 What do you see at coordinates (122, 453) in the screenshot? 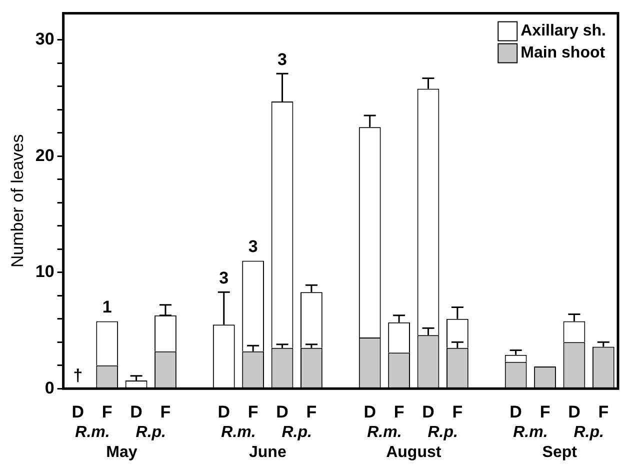
I see `text: May` at bounding box center [122, 453].